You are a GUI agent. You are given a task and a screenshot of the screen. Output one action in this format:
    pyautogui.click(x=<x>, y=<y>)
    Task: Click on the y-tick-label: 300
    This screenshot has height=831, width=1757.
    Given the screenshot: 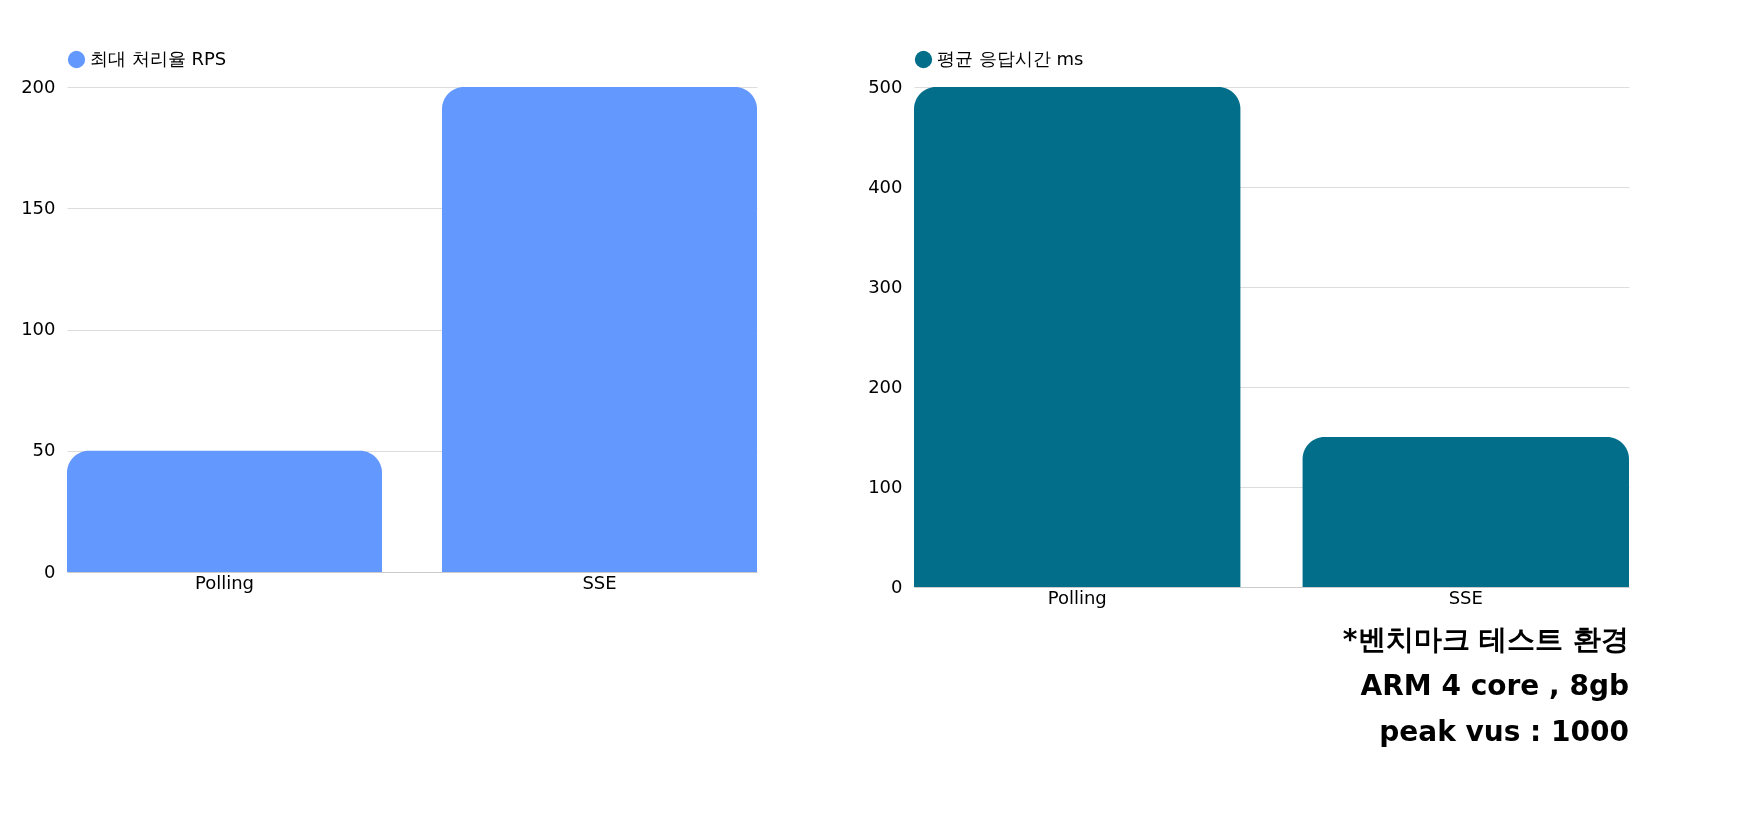 What is the action you would take?
    pyautogui.click(x=885, y=286)
    